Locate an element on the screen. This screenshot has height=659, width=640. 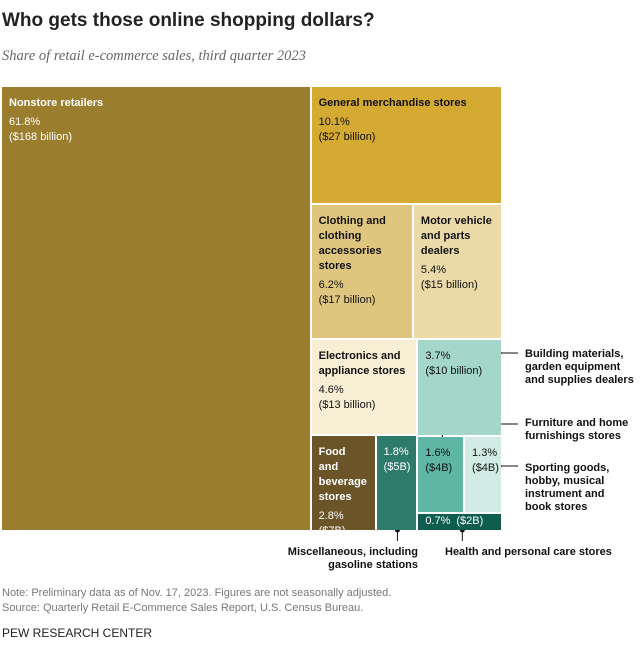
category-label: Nonstore retailers is located at coordinates (56, 103).